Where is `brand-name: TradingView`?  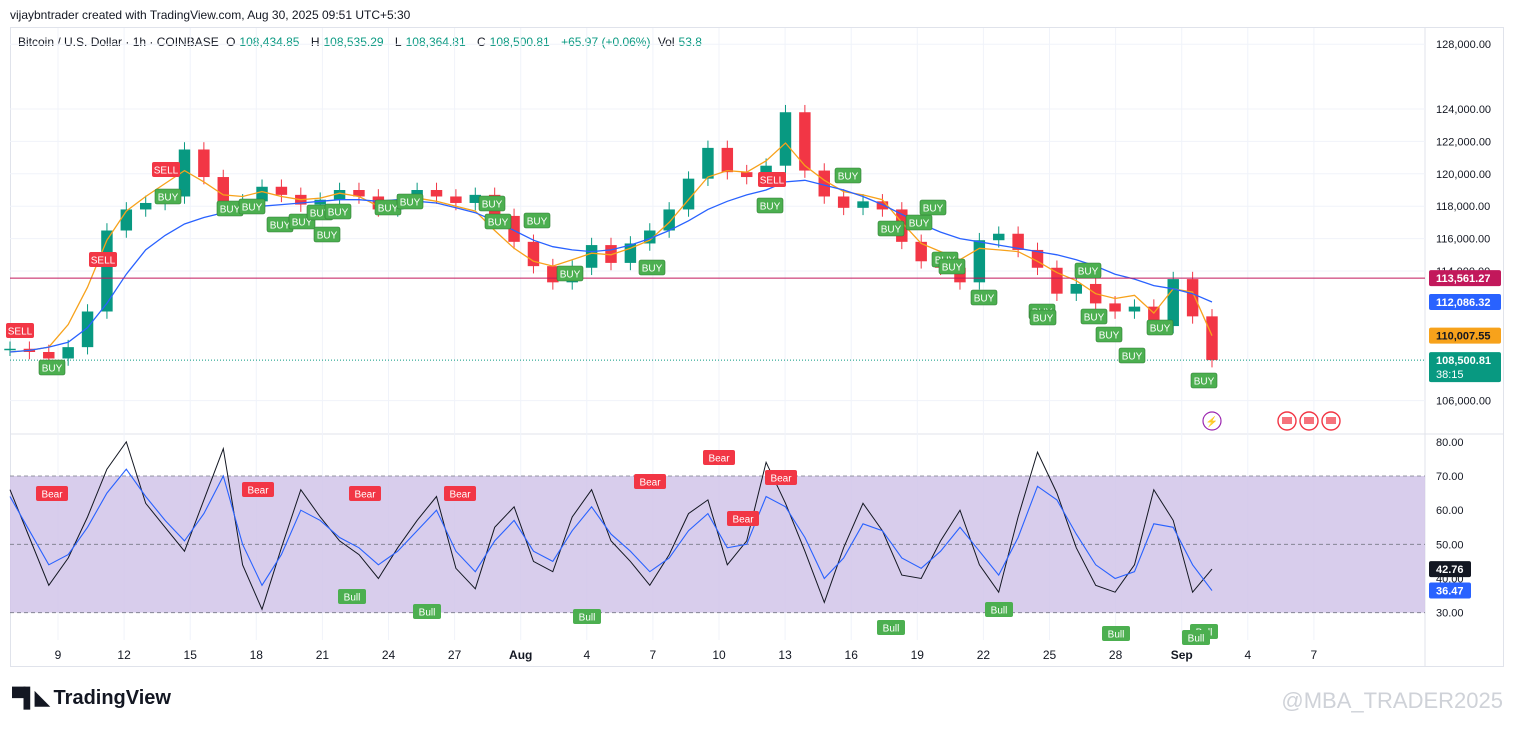 brand-name: TradingView is located at coordinates (112, 698).